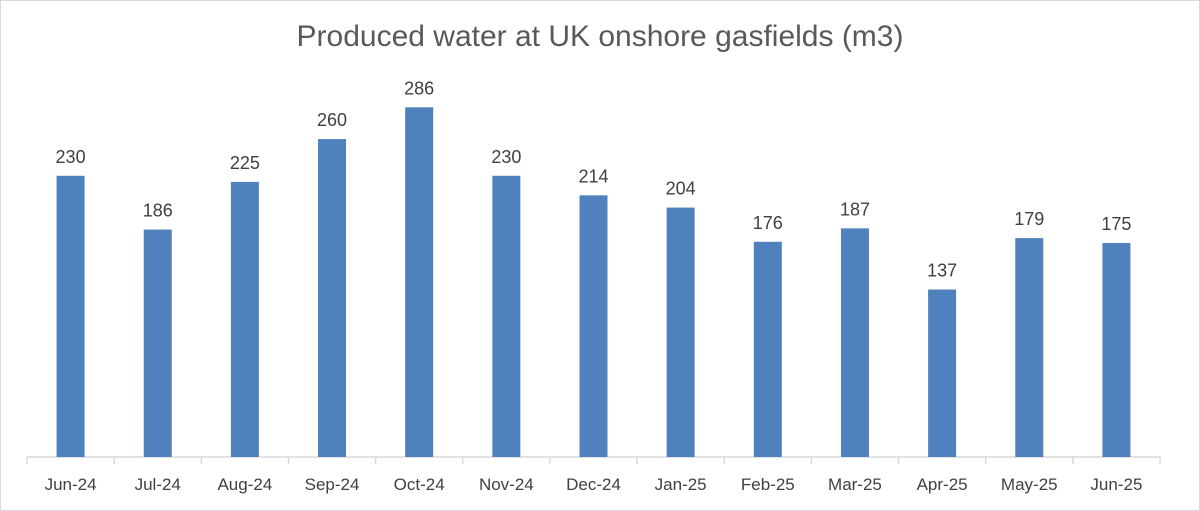  What do you see at coordinates (506, 157) in the screenshot?
I see `data-label-nov-24: 230` at bounding box center [506, 157].